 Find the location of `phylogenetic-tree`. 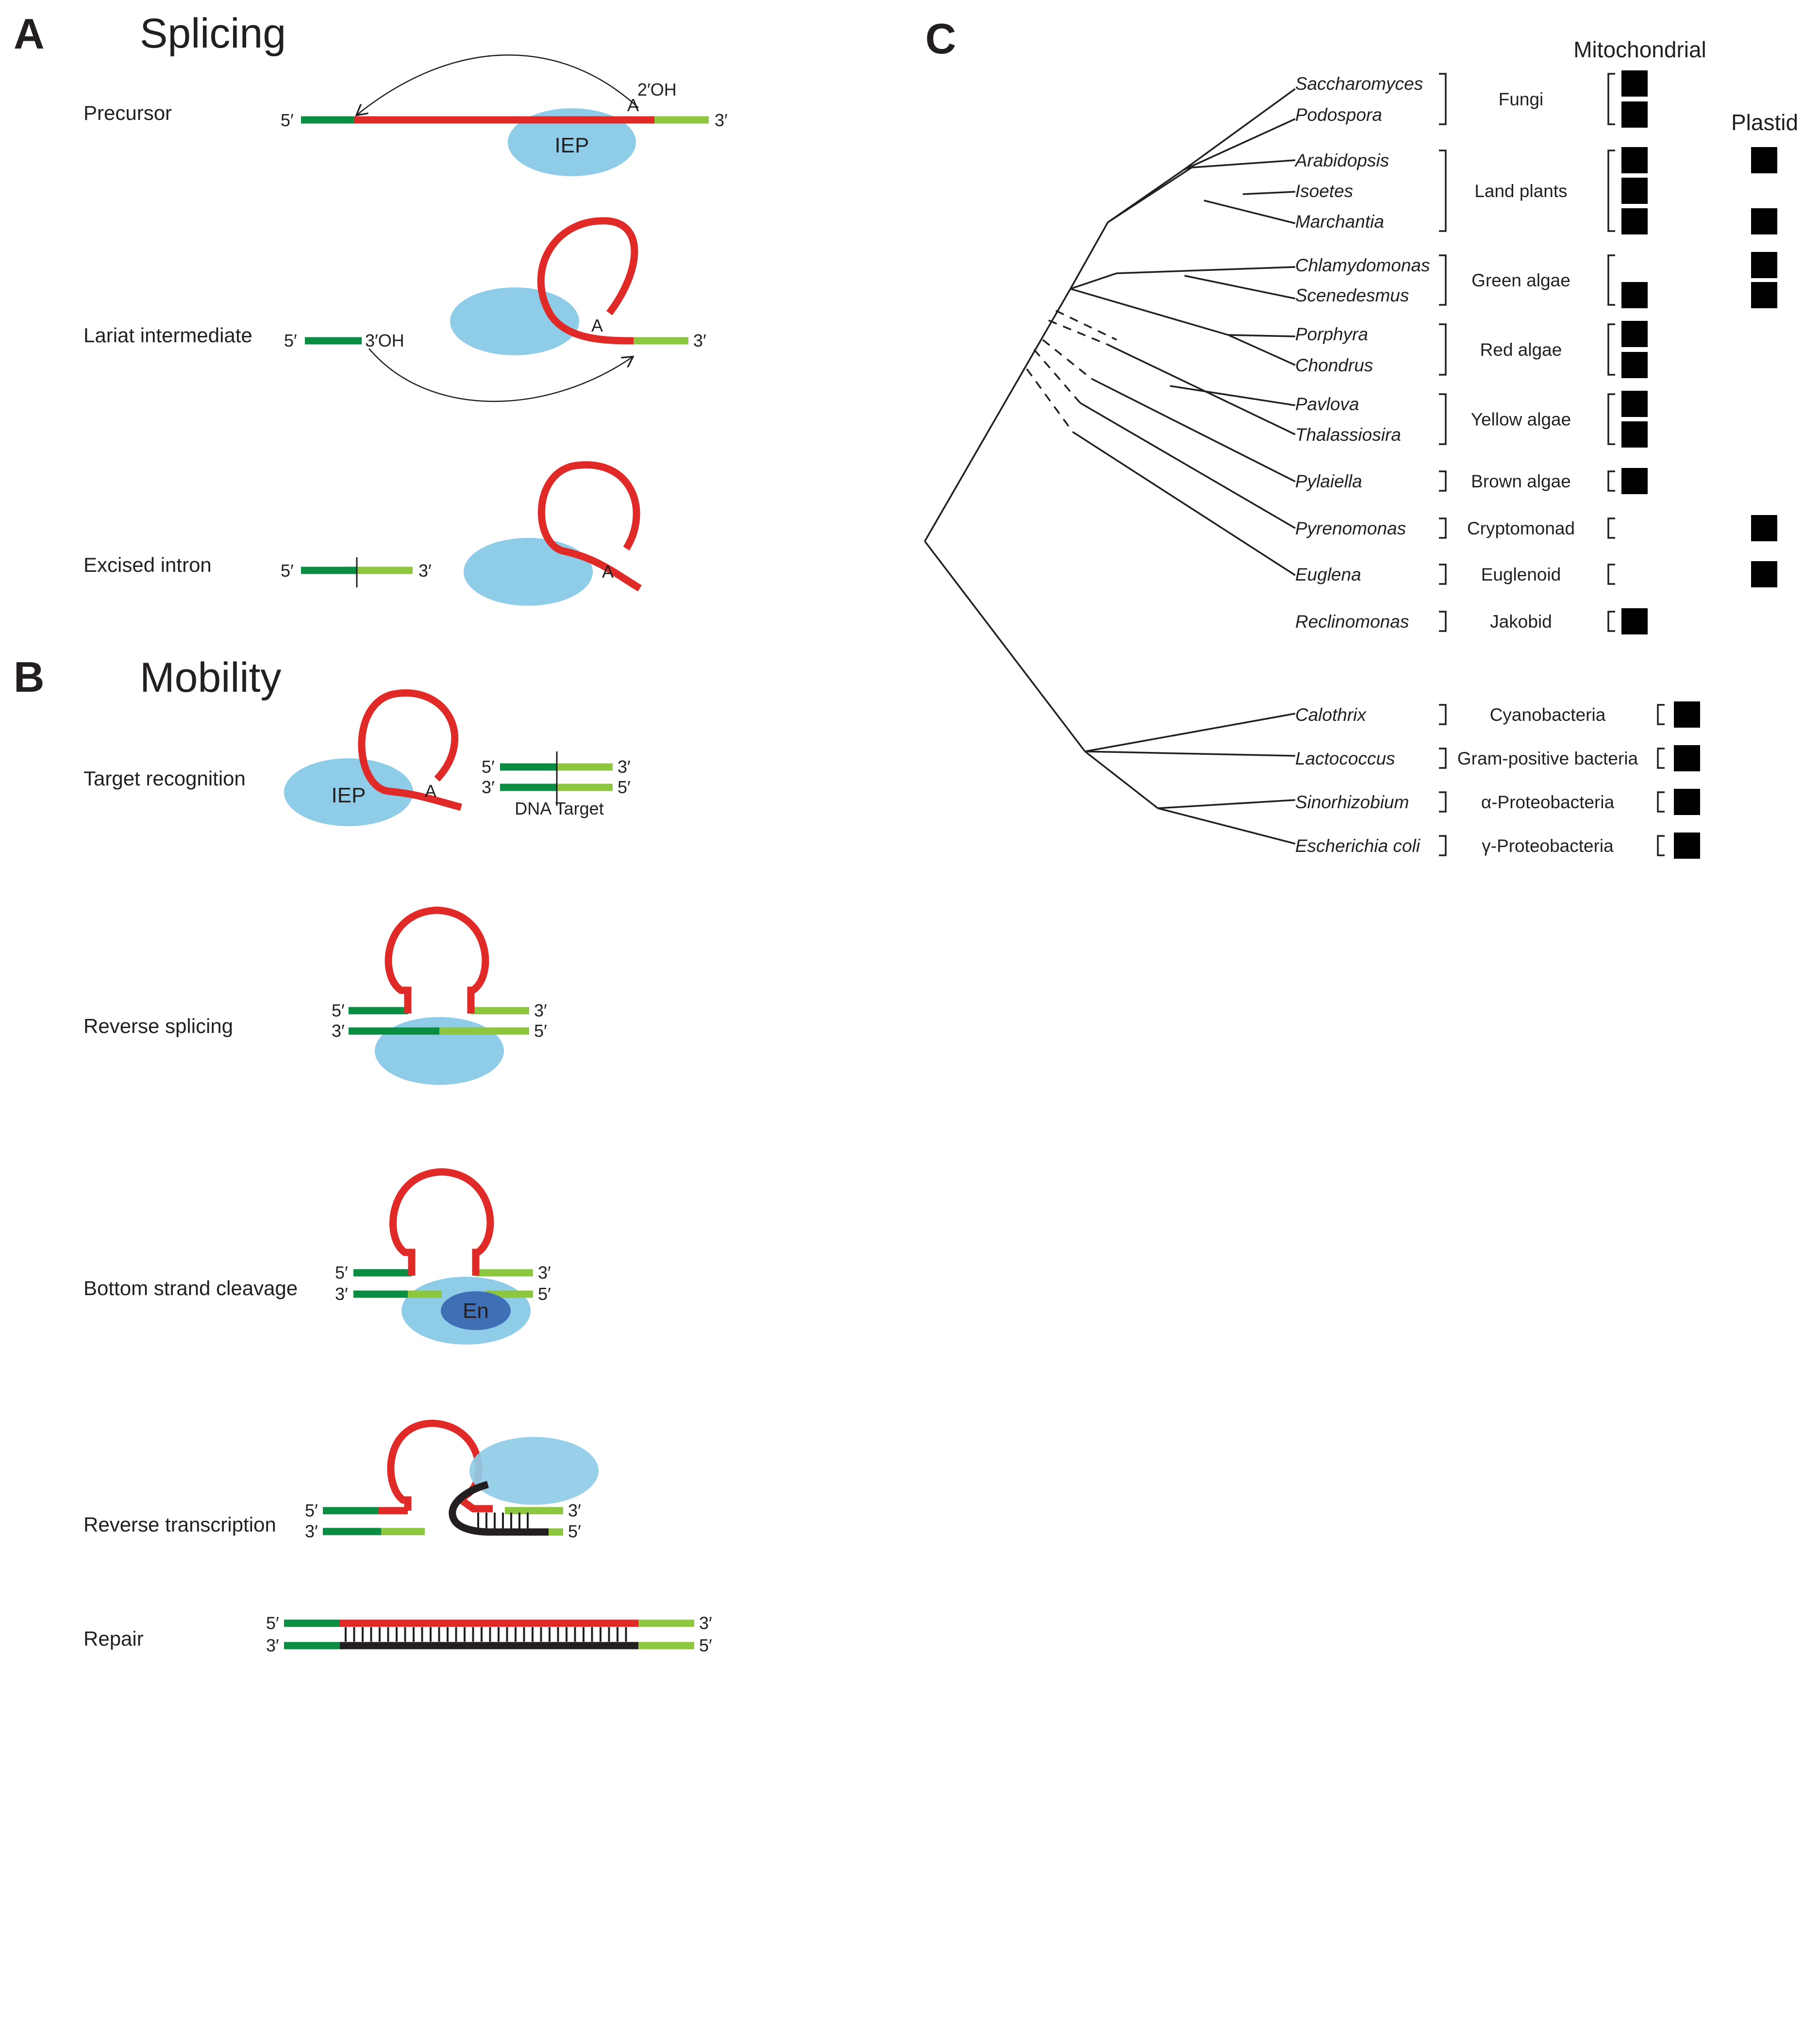

phylogenetic-tree is located at coordinates (1110, 467).